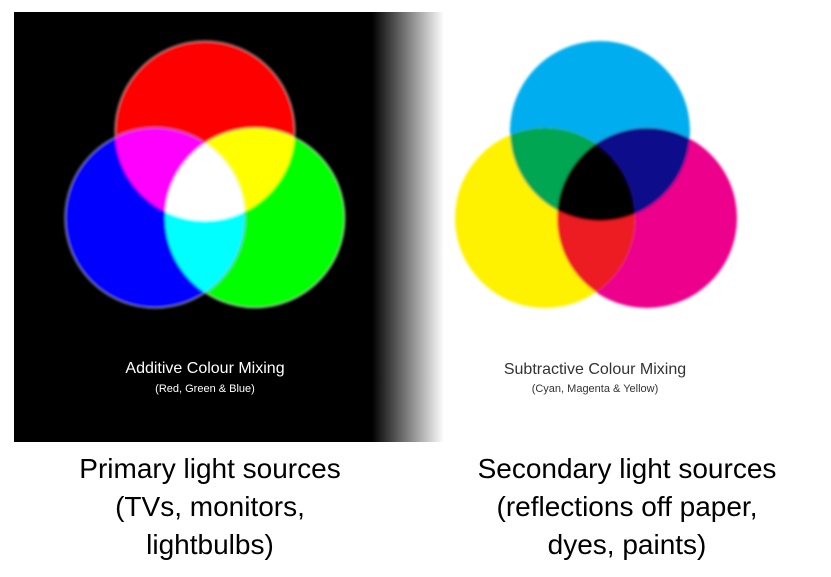 This screenshot has height=577, width=831. I want to click on white-overlap, so click(205, 174).